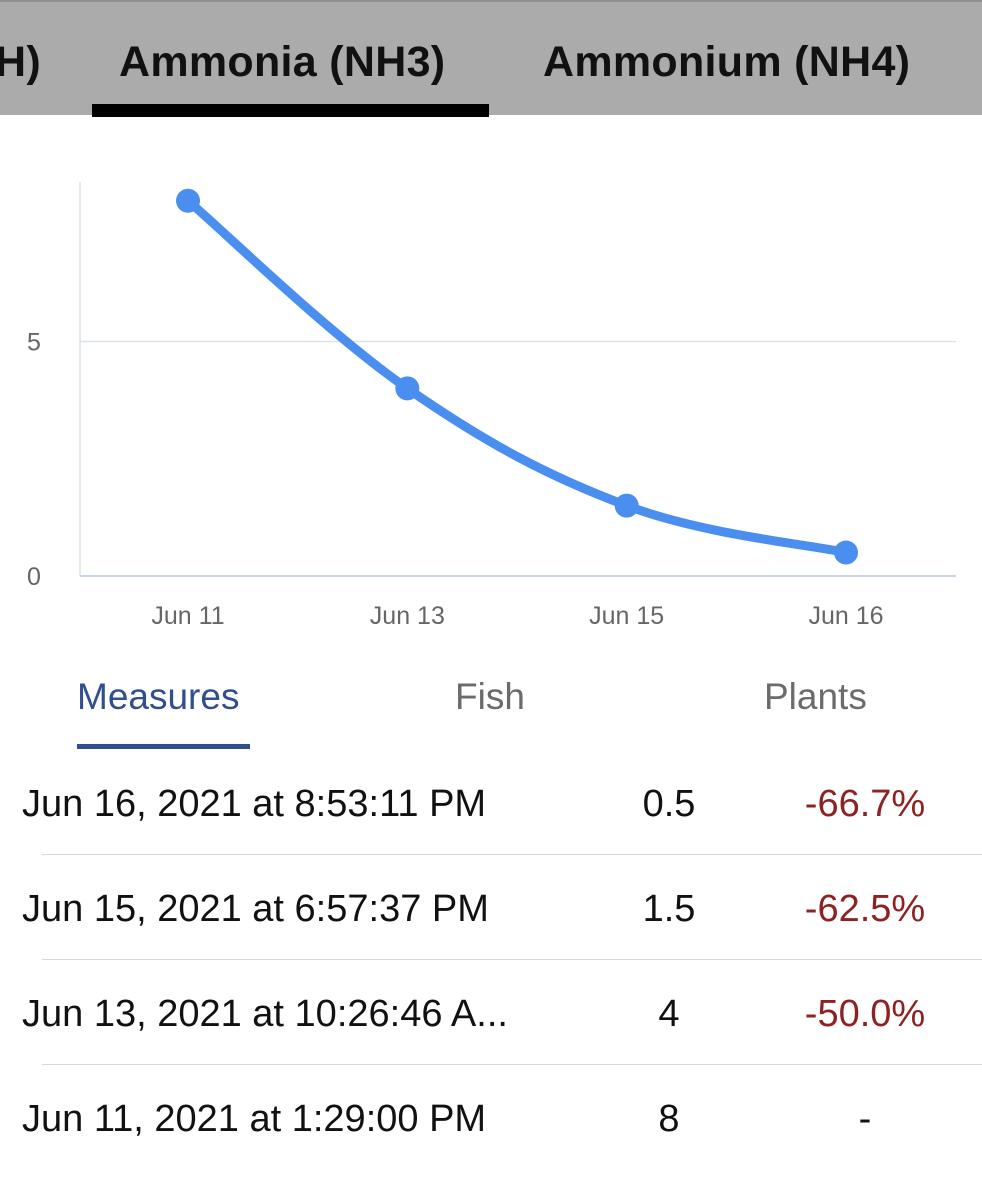  I want to click on measure-date: Jun 16, 2021 at 8:53:11 PM, so click(254, 804).